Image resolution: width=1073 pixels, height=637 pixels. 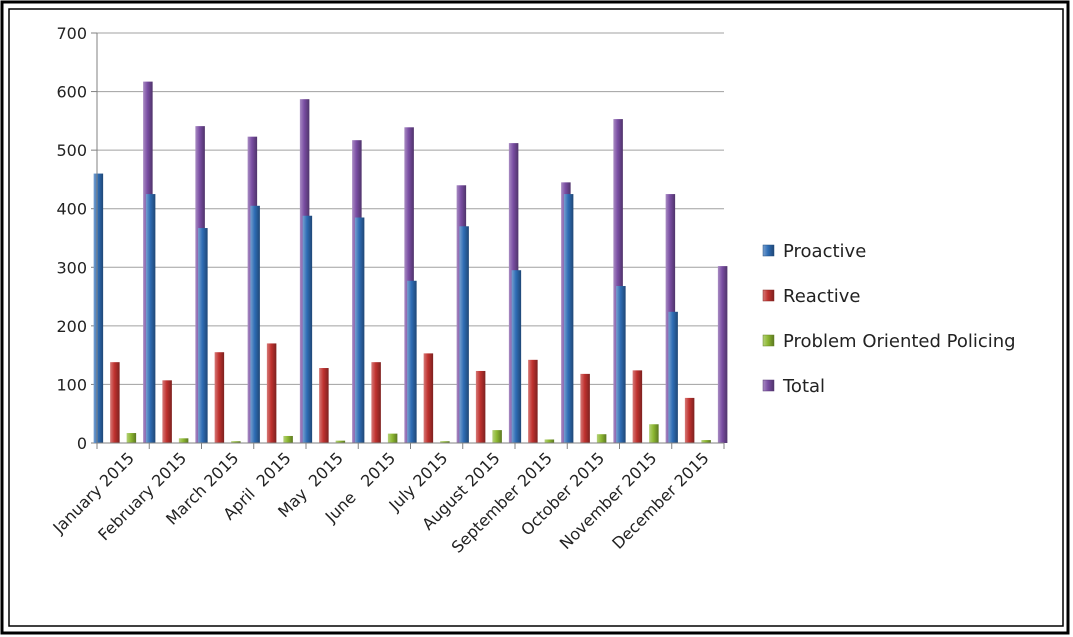 I want to click on legend-label: Reactive, so click(x=821, y=296).